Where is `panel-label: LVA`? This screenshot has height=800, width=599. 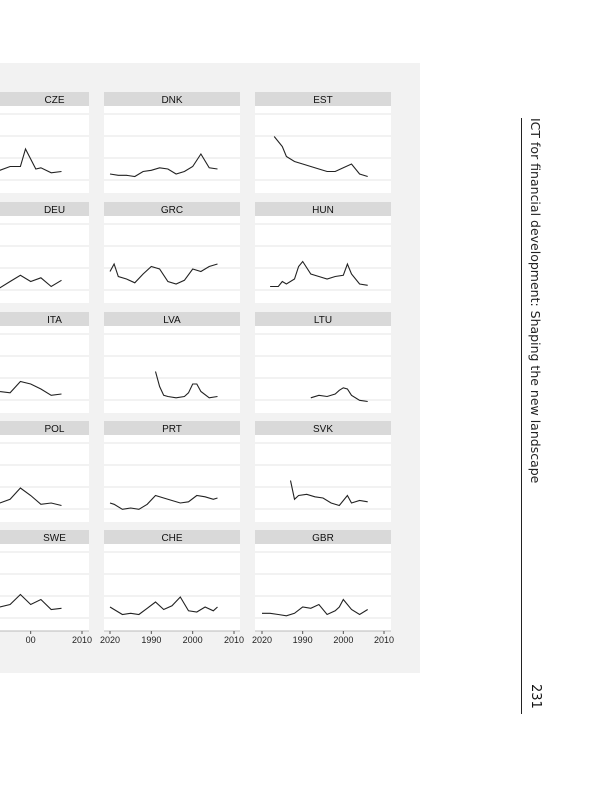 panel-label: LVA is located at coordinates (172, 320).